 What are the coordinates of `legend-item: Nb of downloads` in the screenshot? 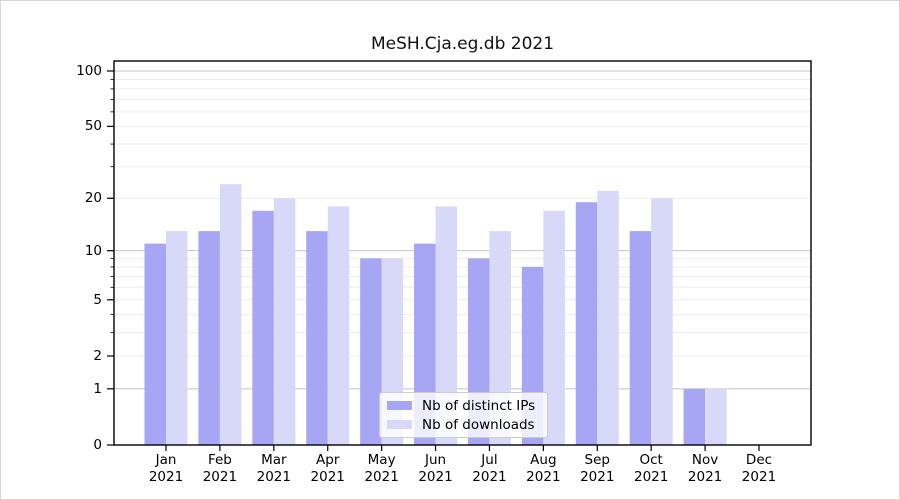 It's located at (464, 425).